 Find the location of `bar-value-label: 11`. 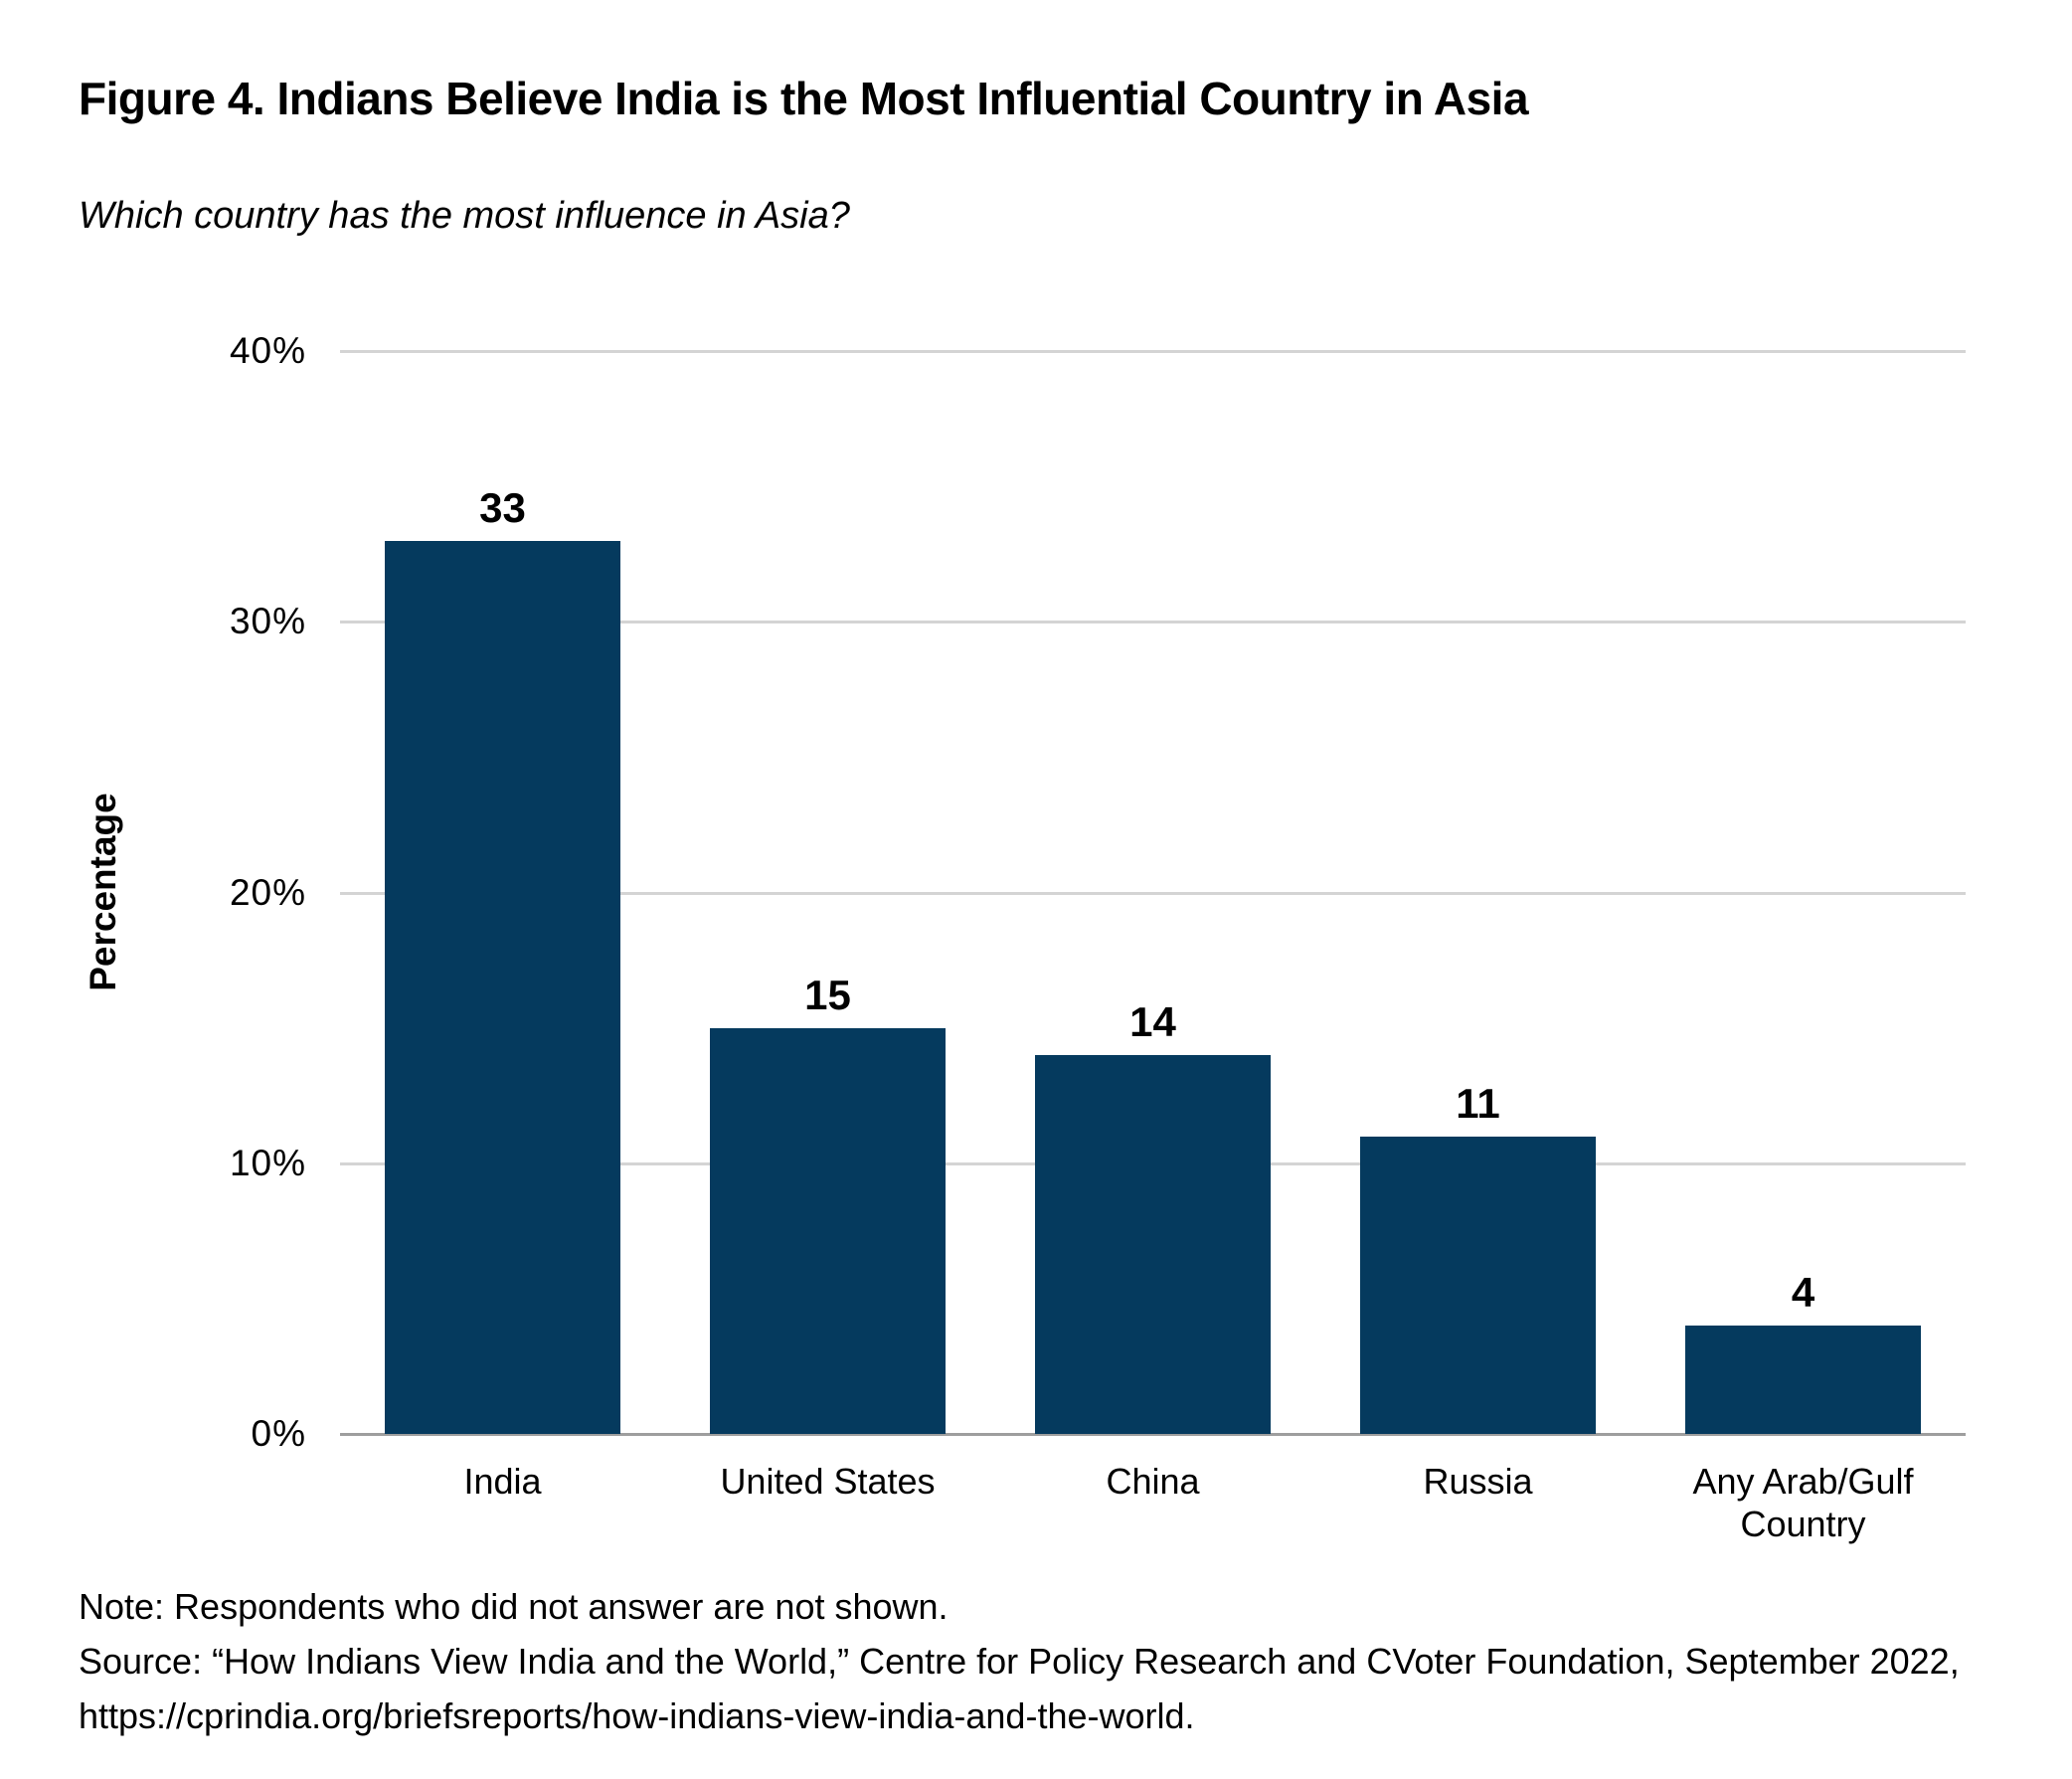

bar-value-label: 11 is located at coordinates (1478, 1103).